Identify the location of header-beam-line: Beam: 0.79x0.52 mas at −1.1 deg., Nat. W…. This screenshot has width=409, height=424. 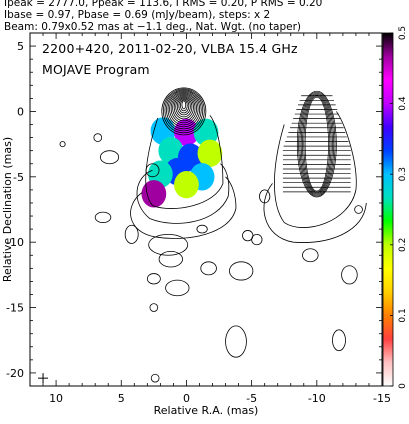
(153, 27).